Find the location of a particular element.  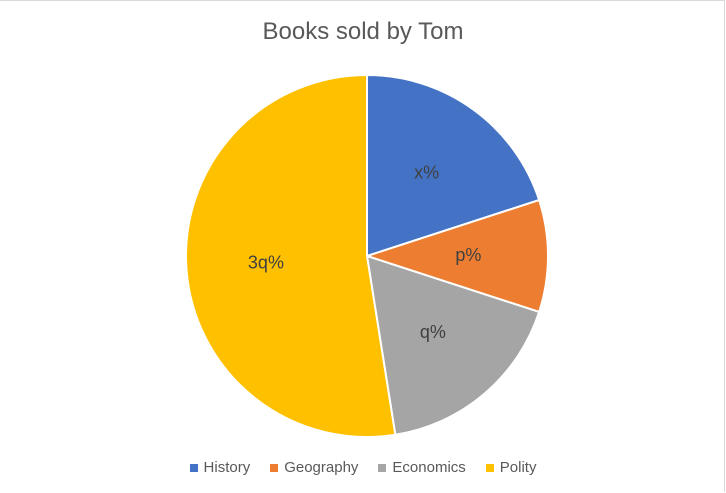

pie-slice-geography is located at coordinates (456, 256).